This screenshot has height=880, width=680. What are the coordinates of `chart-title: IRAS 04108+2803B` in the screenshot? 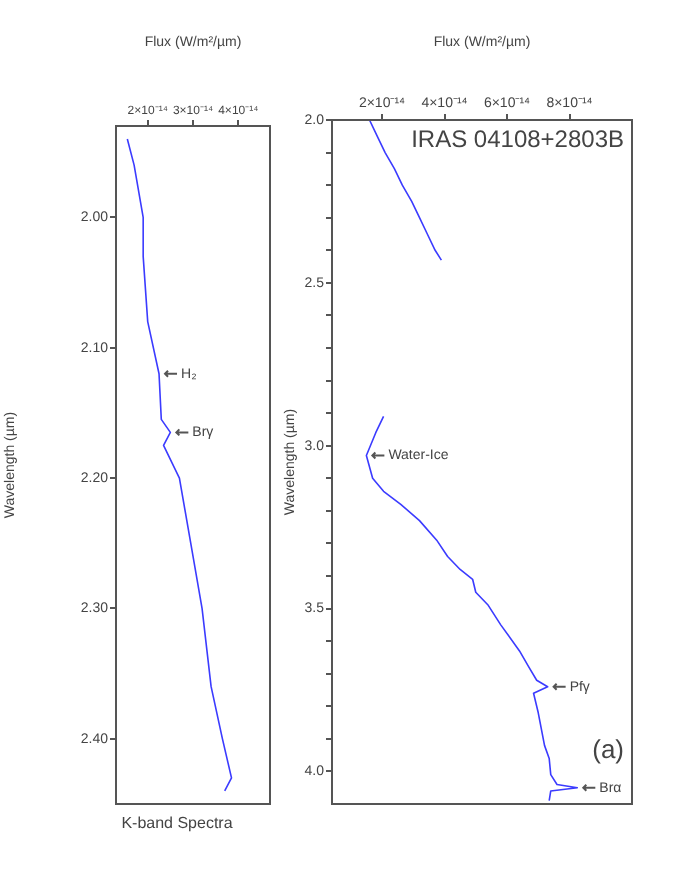 It's located at (517, 138).